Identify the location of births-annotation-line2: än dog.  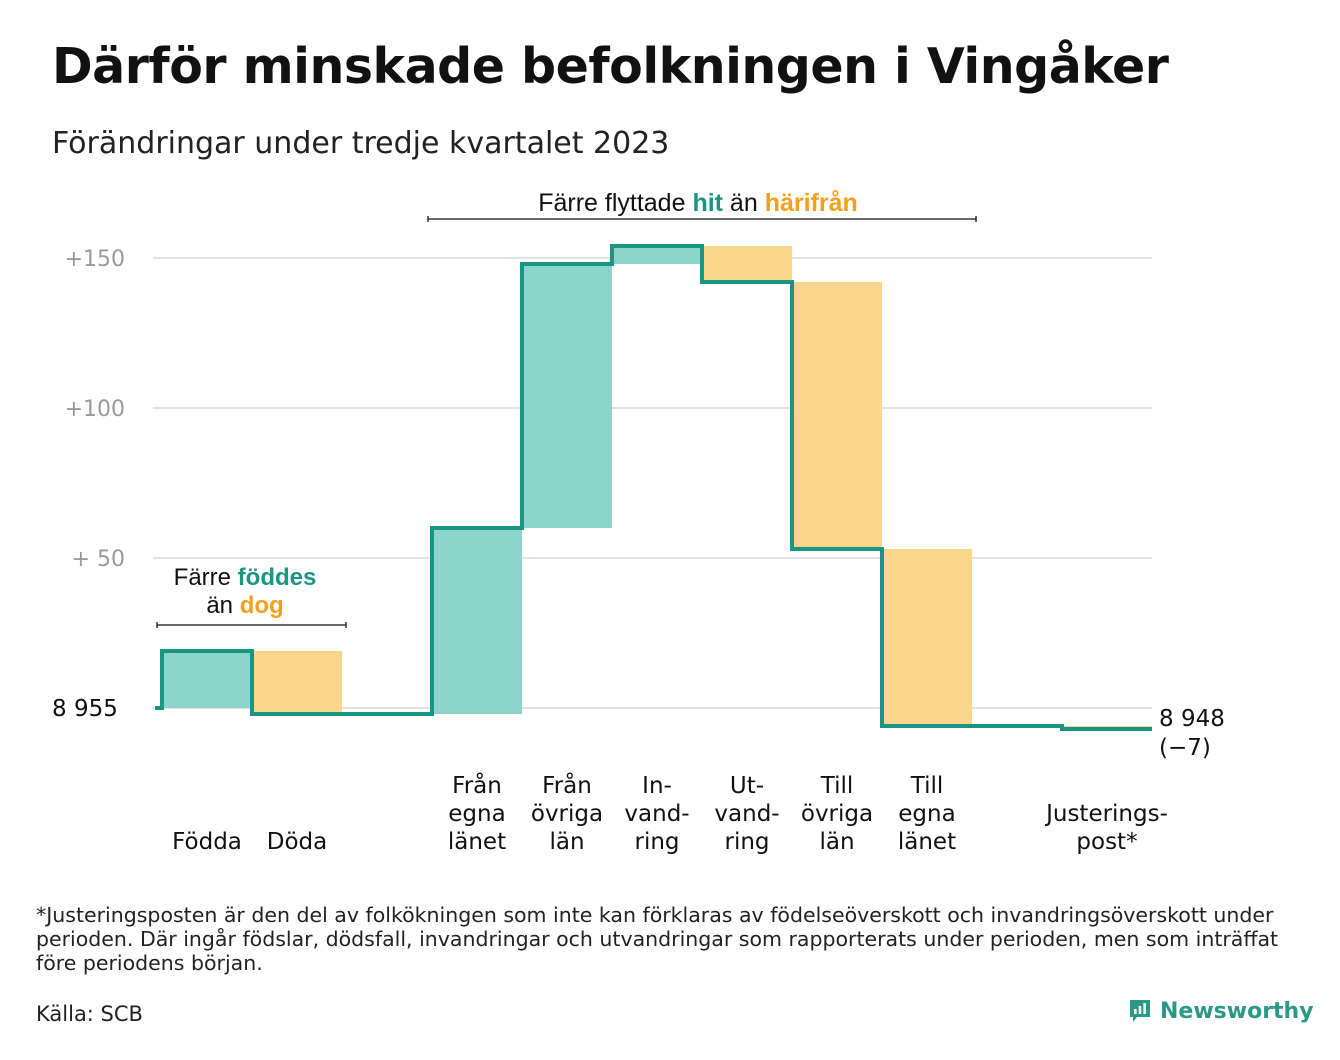
(244, 605).